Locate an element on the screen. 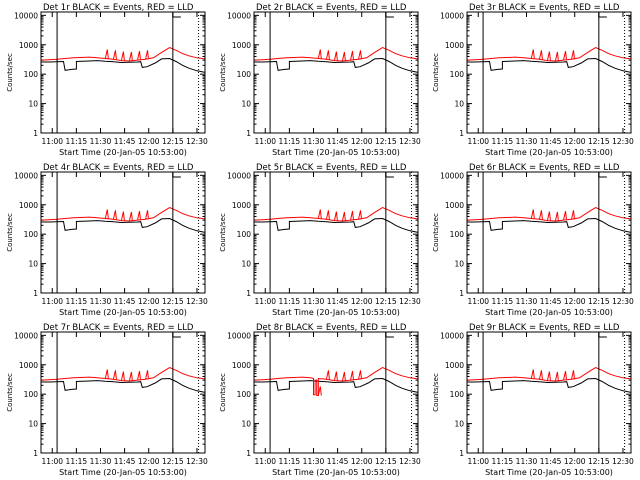  chart-title: Det 6r BLACK = Events, RED = LLD is located at coordinates (544, 168).